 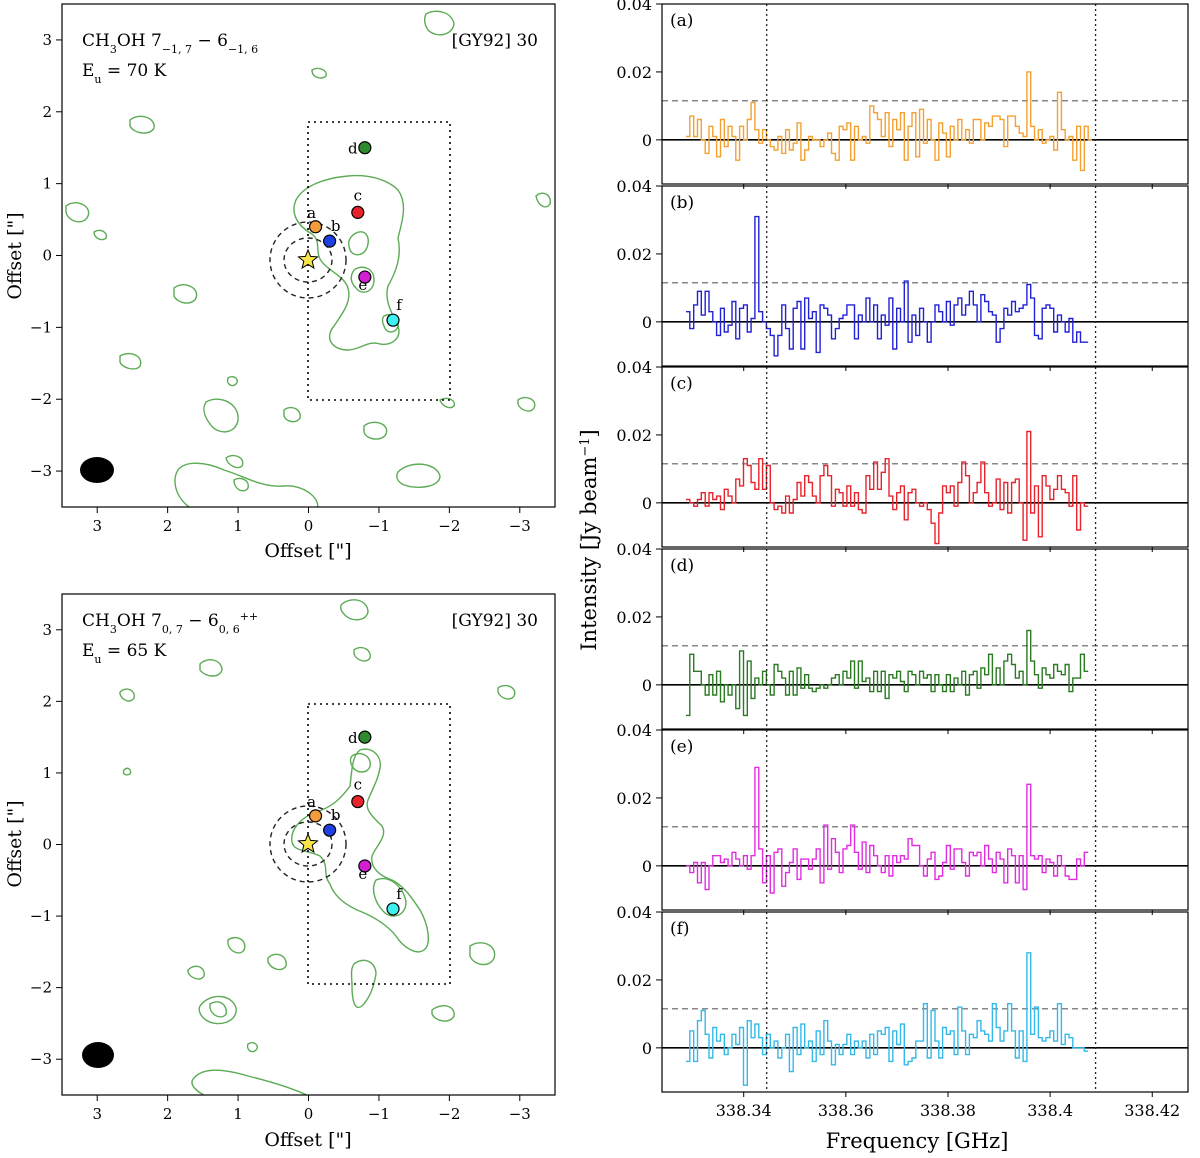 What do you see at coordinates (47, 184) in the screenshot?
I see `map-ytick-label-top-4: 1` at bounding box center [47, 184].